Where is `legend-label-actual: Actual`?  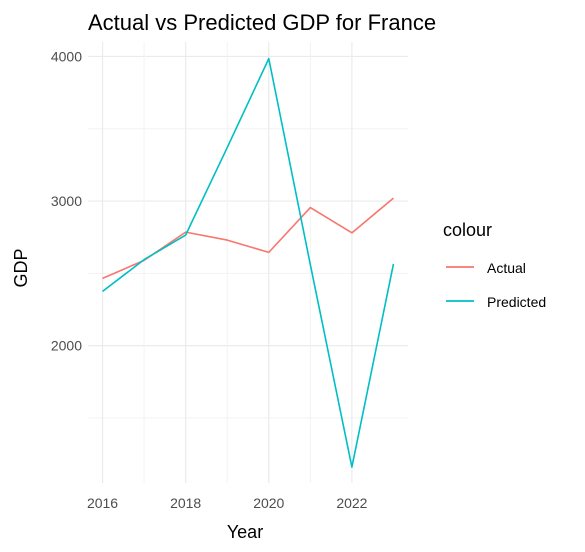
legend-label-actual: Actual is located at coordinates (506, 268).